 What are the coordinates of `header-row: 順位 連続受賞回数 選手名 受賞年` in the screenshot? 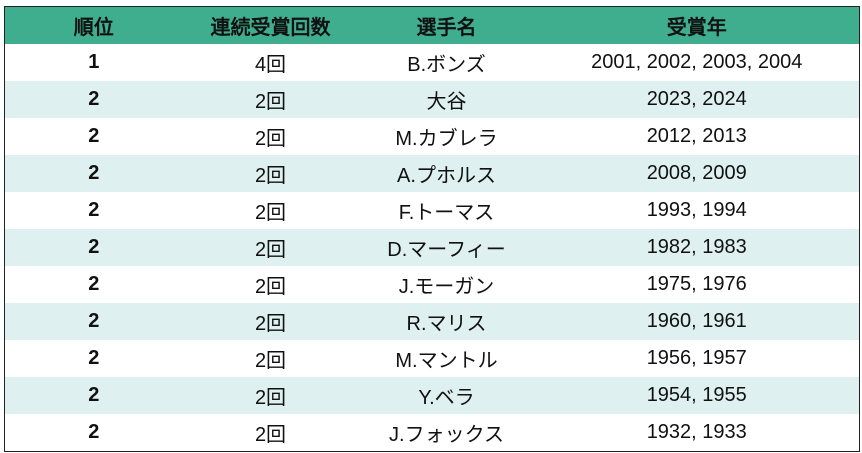 It's located at (432, 25).